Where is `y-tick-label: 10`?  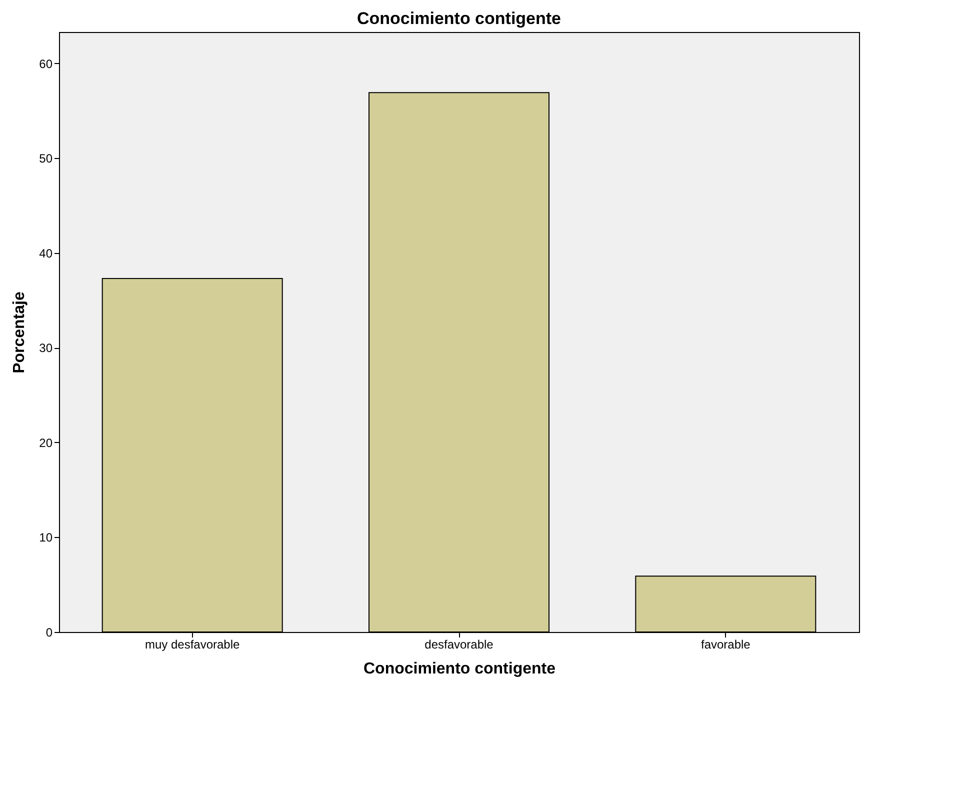
y-tick-label: 10 is located at coordinates (46, 537).